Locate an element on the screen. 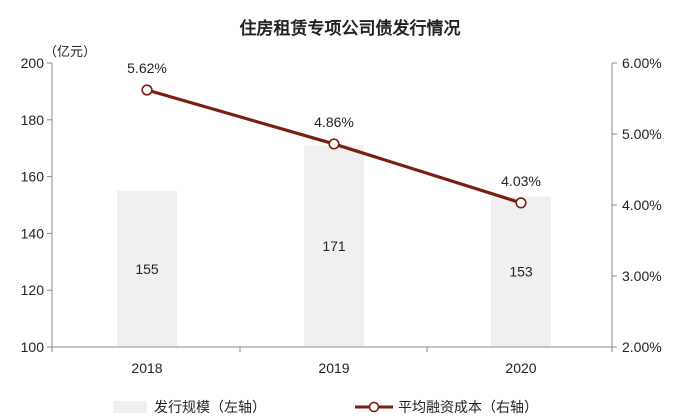  legend-line-label: 平均融资成本（右轴） is located at coordinates (468, 408).